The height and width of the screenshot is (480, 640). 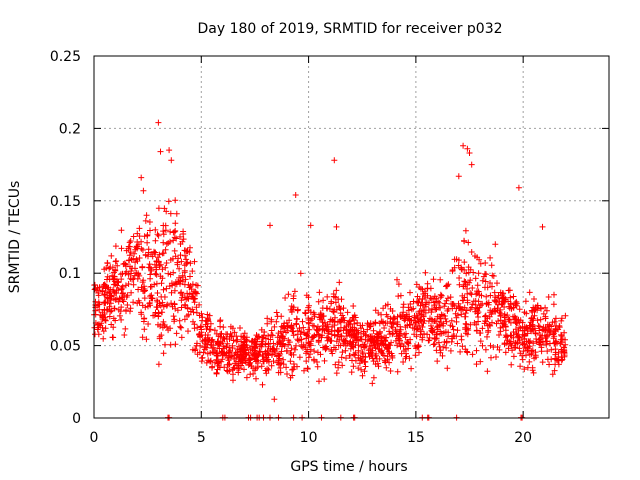 What do you see at coordinates (94, 438) in the screenshot?
I see `x-tick-label: 0` at bounding box center [94, 438].